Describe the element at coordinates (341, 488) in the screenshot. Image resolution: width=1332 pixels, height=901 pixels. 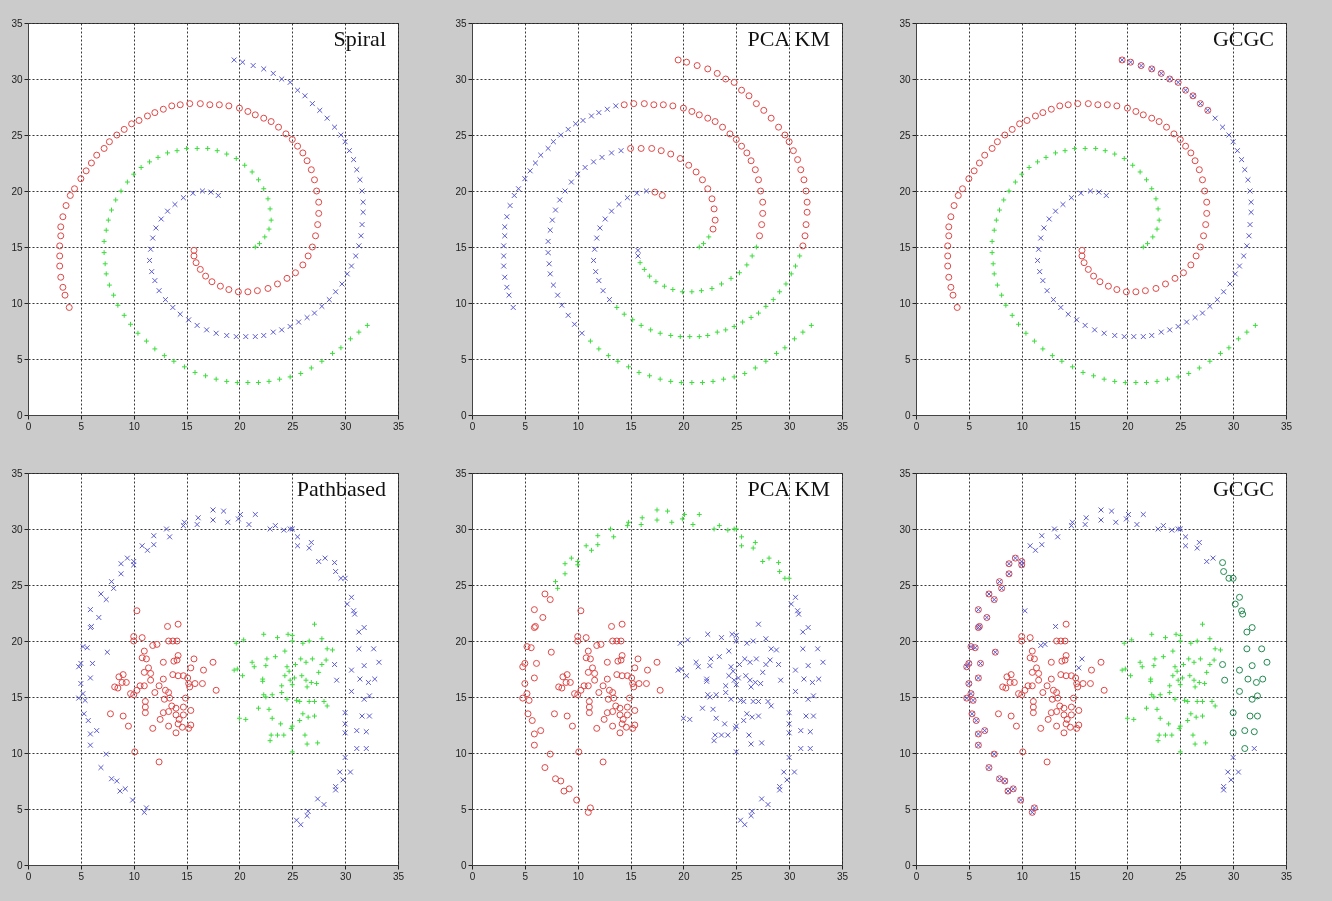
I see `chart-title: Pathbased` at that location.